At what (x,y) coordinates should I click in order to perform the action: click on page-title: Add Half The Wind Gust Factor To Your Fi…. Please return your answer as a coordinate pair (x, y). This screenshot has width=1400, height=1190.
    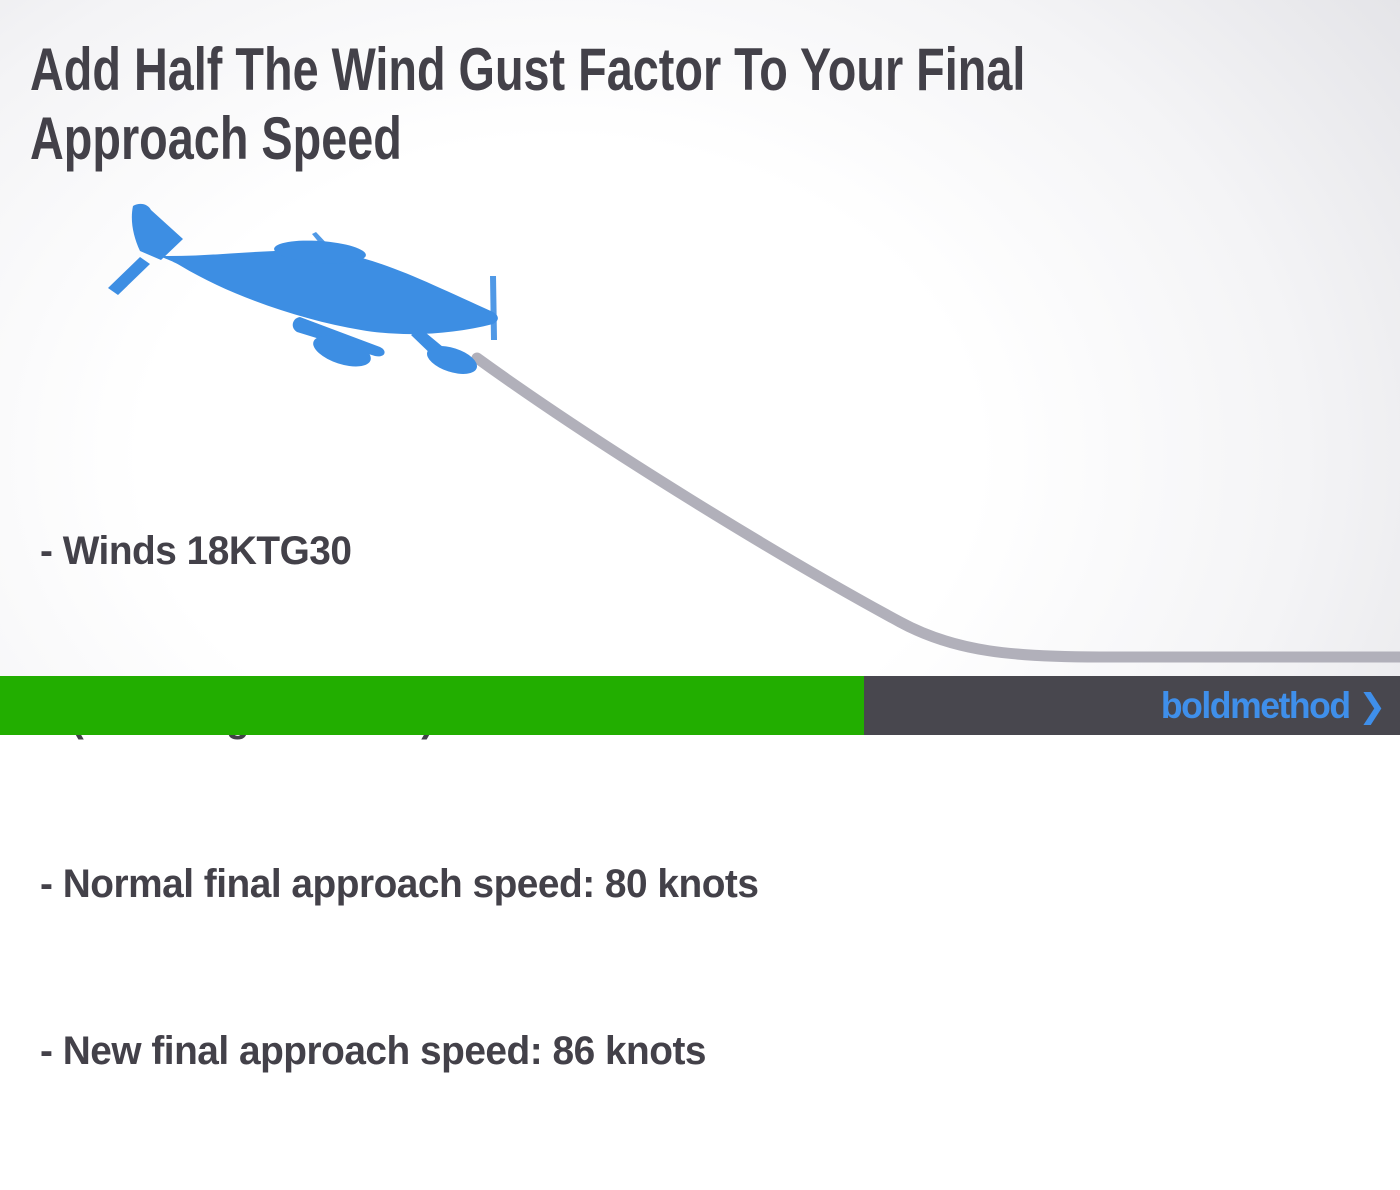
    Looking at the image, I should click on (527, 104).